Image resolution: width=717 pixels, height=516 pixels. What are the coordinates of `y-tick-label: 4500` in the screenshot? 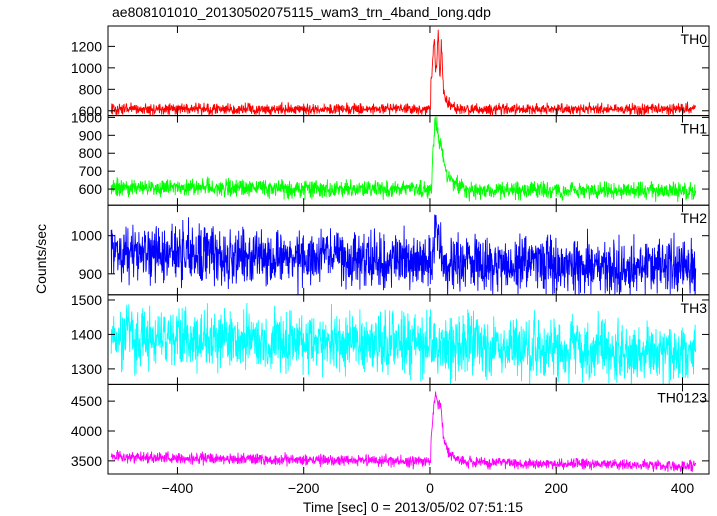 It's located at (86, 401).